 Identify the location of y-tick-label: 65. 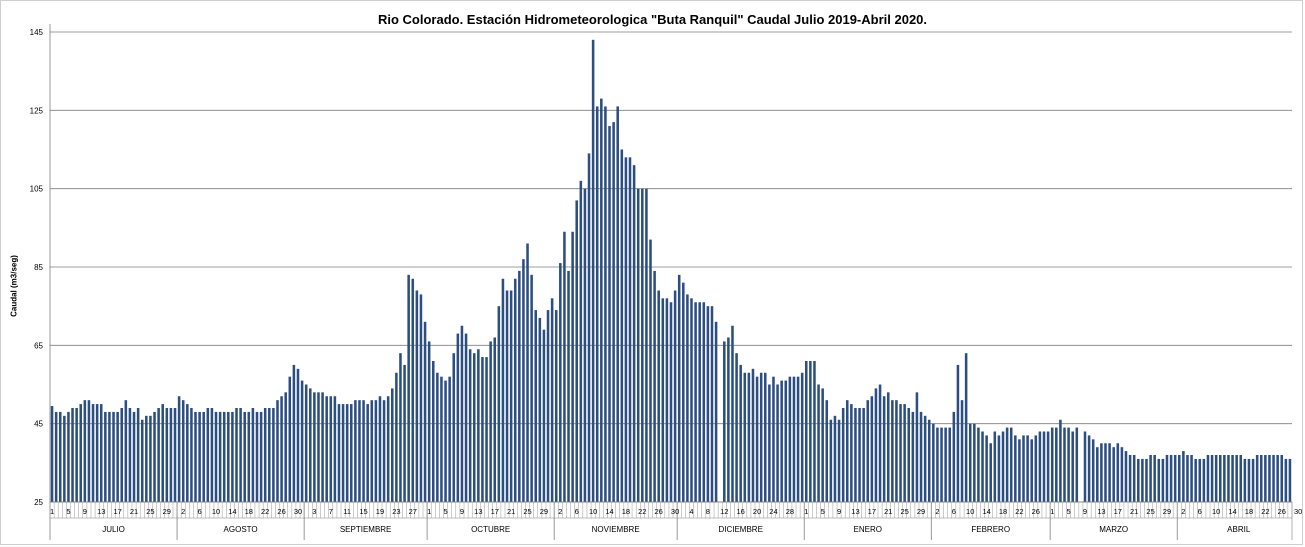
(38, 345).